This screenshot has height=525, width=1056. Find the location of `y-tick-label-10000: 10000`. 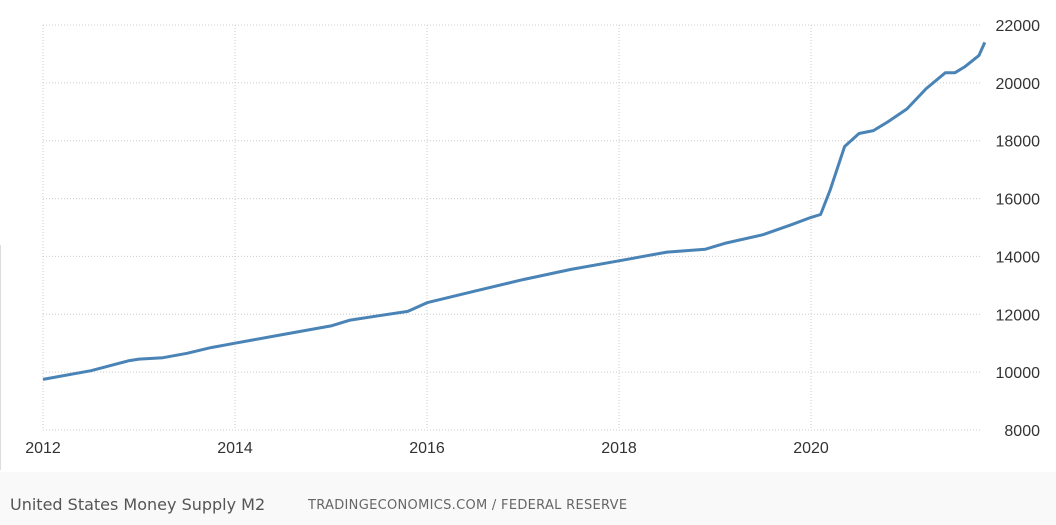

y-tick-label-10000: 10000 is located at coordinates (1018, 373).